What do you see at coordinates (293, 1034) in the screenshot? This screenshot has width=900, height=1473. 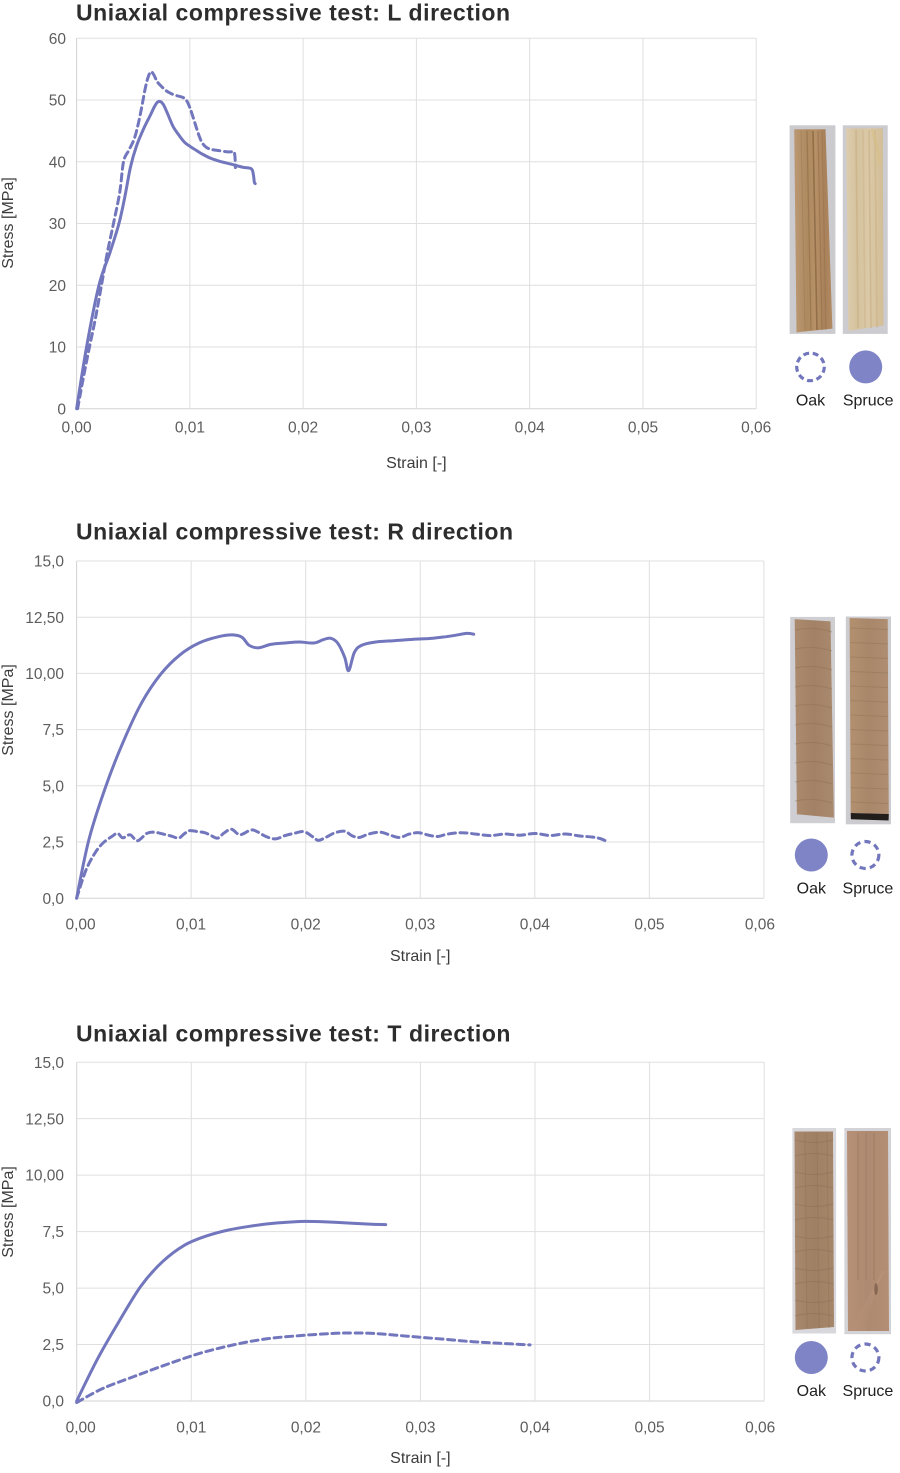 I see `svg-text:Uniaxial compressive test: T d: Uniaxial compressive test: T direction` at bounding box center [293, 1034].